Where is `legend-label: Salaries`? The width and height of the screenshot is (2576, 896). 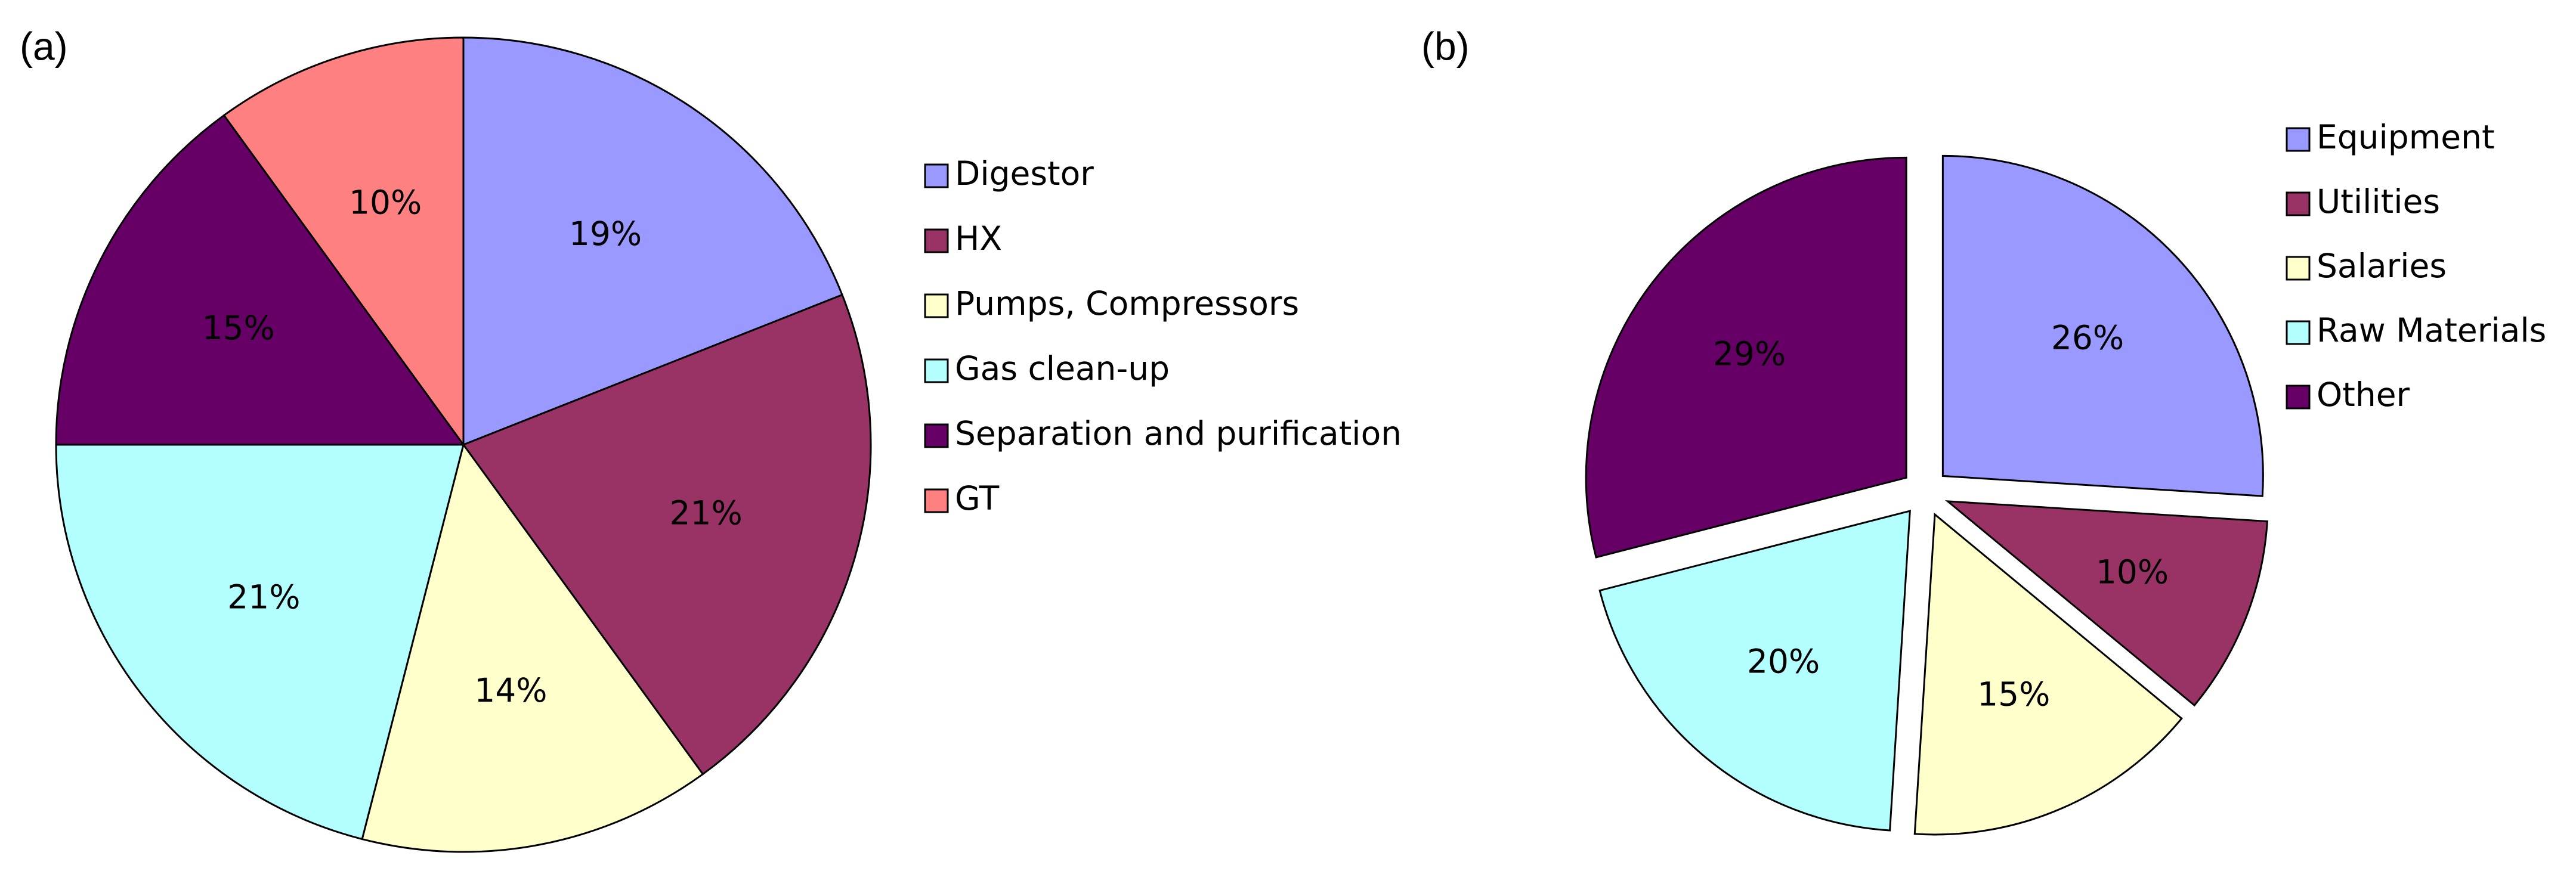 legend-label: Salaries is located at coordinates (2382, 266).